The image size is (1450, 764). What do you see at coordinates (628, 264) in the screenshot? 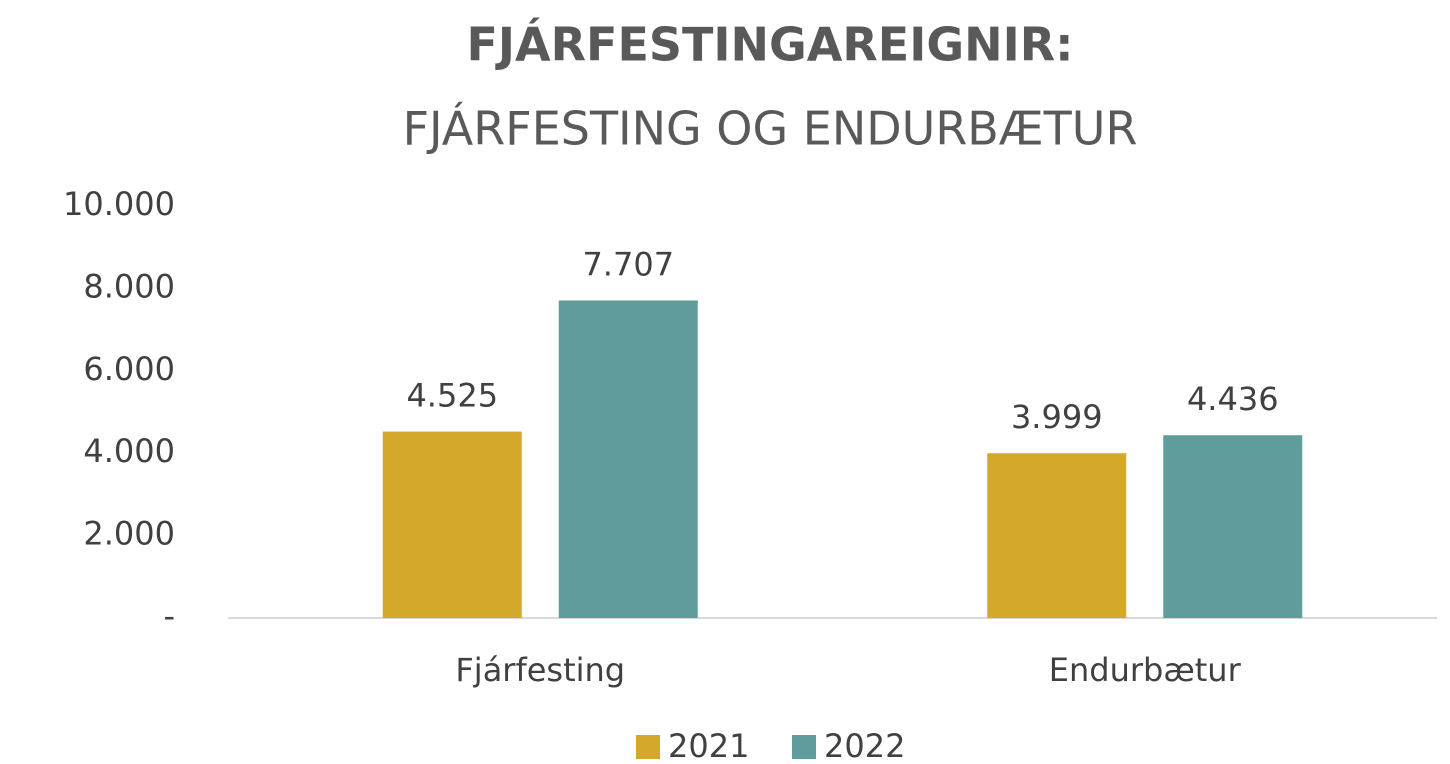
I see `value-label: 7.707` at bounding box center [628, 264].